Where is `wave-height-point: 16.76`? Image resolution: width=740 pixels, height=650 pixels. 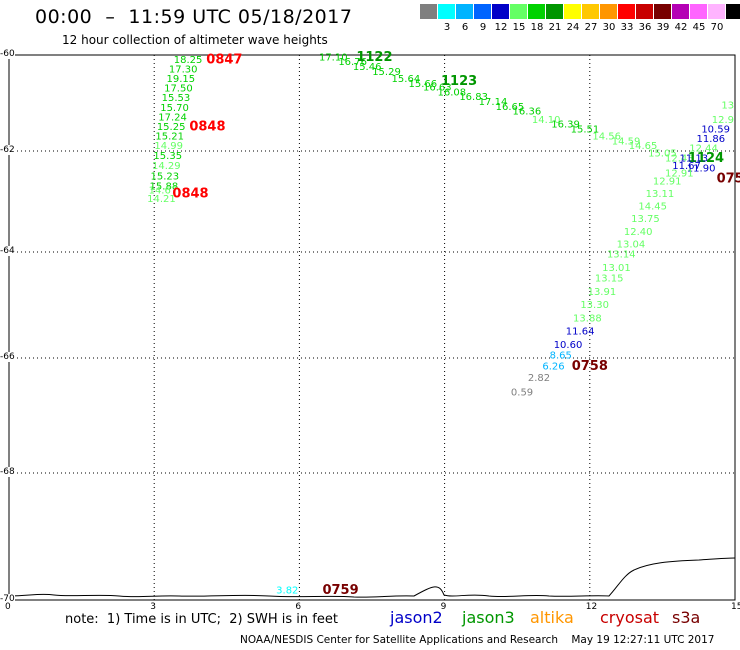
wave-height-point: 16.76 is located at coordinates (352, 62).